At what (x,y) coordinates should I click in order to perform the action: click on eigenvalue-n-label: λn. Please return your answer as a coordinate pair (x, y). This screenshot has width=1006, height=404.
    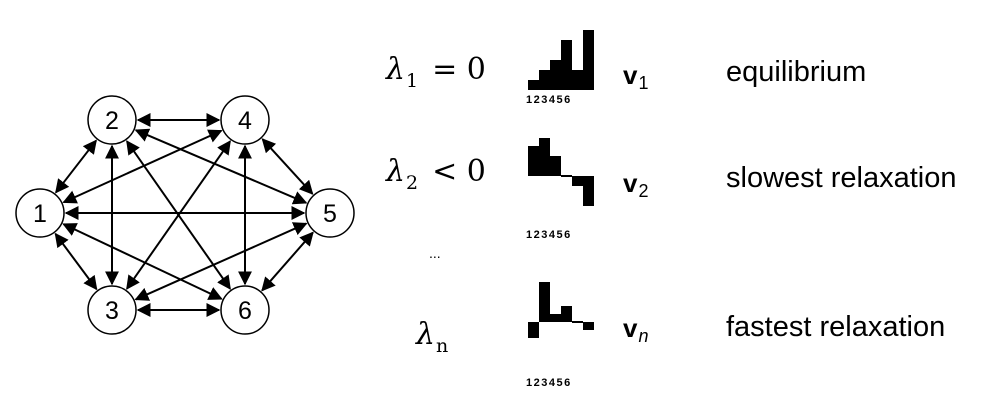
    Looking at the image, I should click on (432, 337).